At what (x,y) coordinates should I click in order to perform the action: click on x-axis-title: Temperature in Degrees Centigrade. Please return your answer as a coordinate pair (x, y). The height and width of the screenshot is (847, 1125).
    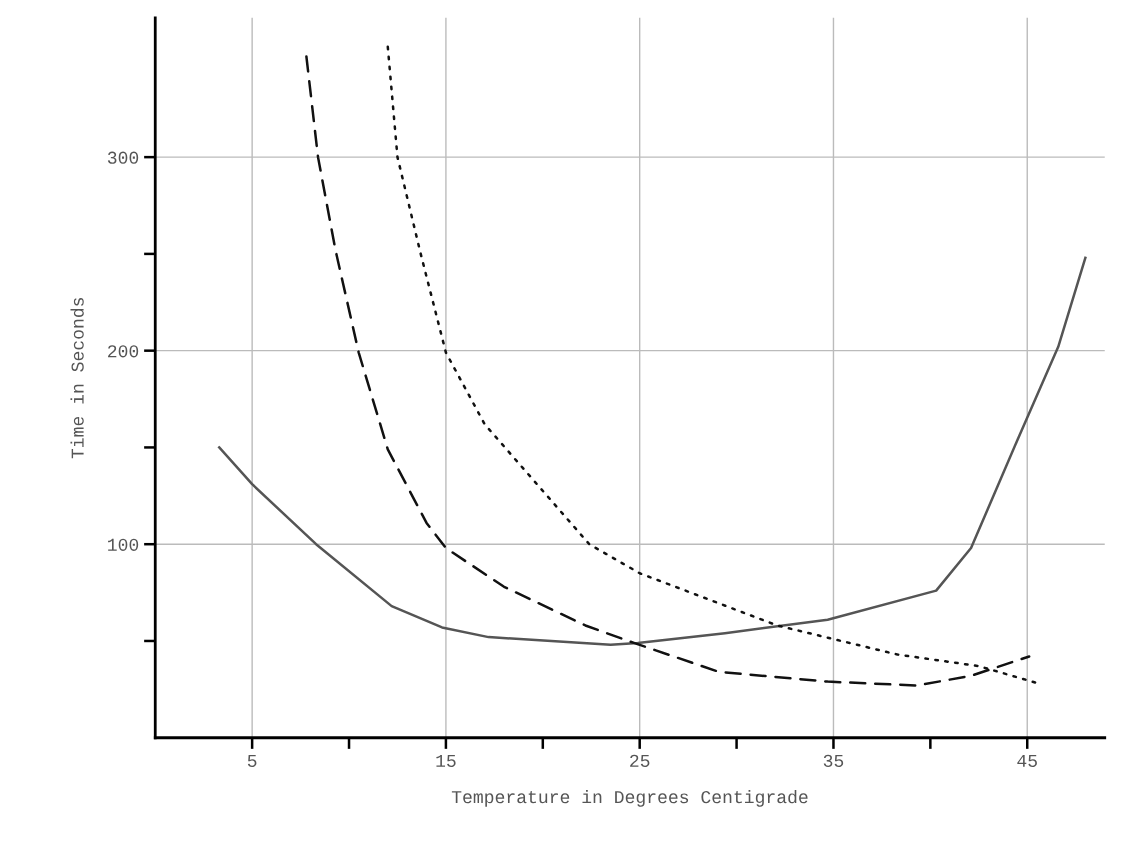
    Looking at the image, I should click on (629, 798).